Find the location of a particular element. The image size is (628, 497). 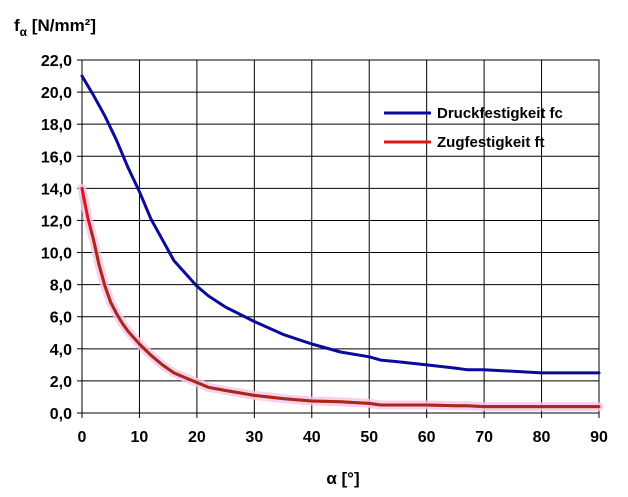

legend: Druckfestigkeit fc Zugfestigkeit ft is located at coordinates (473, 128).